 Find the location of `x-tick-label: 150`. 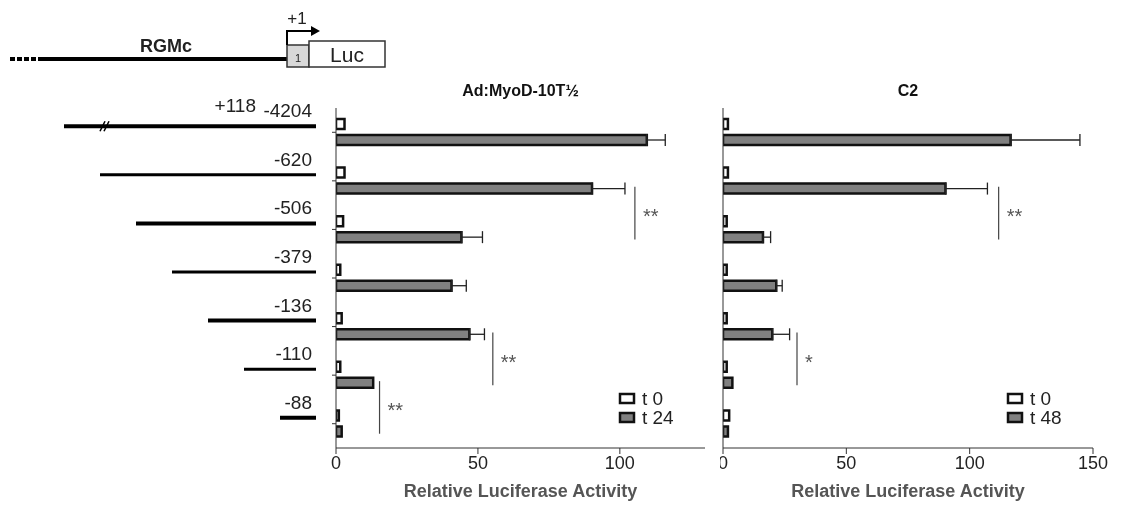

x-tick-label: 150 is located at coordinates (1093, 462).